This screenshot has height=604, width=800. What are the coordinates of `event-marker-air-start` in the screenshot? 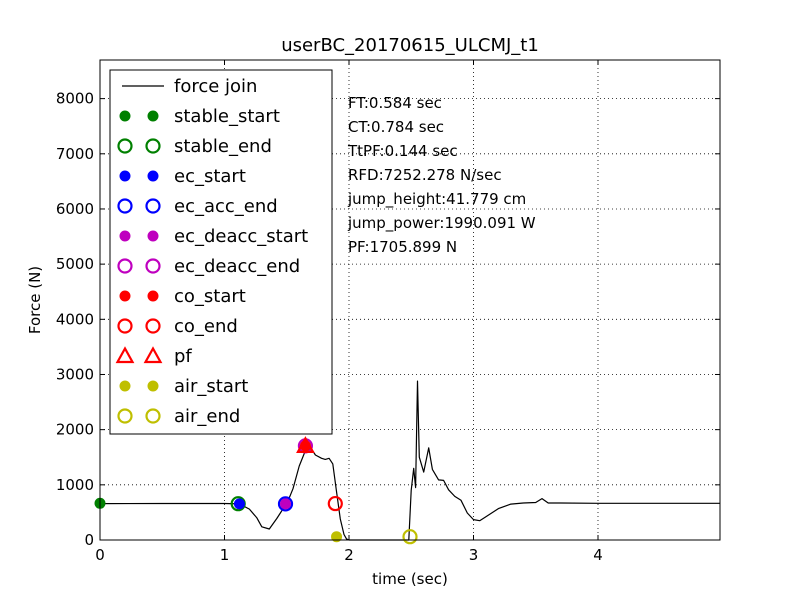 It's located at (337, 537).